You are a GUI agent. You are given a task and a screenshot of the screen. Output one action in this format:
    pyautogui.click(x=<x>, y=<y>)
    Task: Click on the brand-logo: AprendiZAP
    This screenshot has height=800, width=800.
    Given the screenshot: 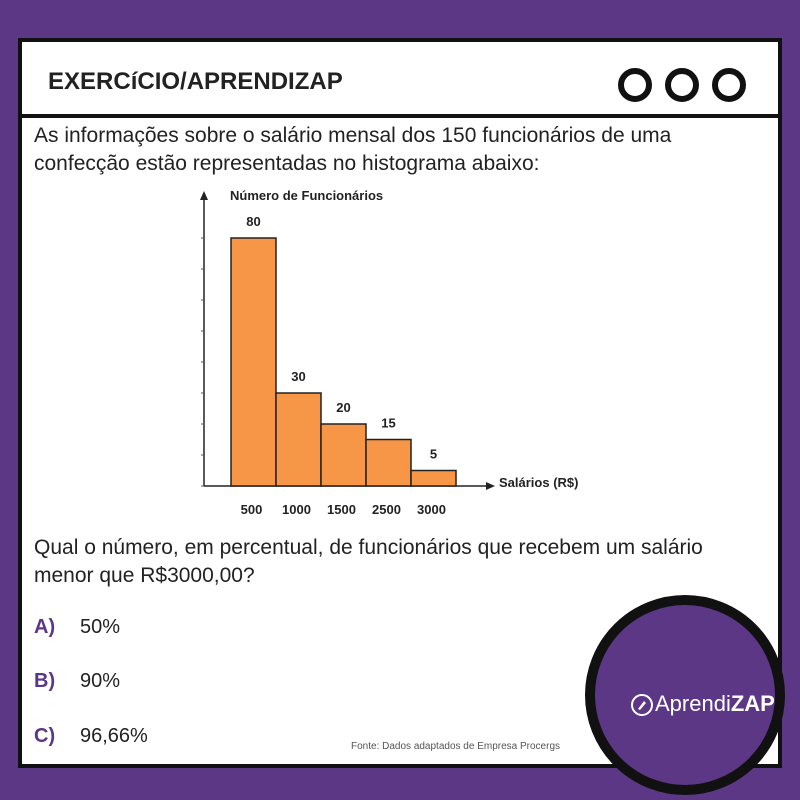 What is the action you would take?
    pyautogui.click(x=702, y=704)
    